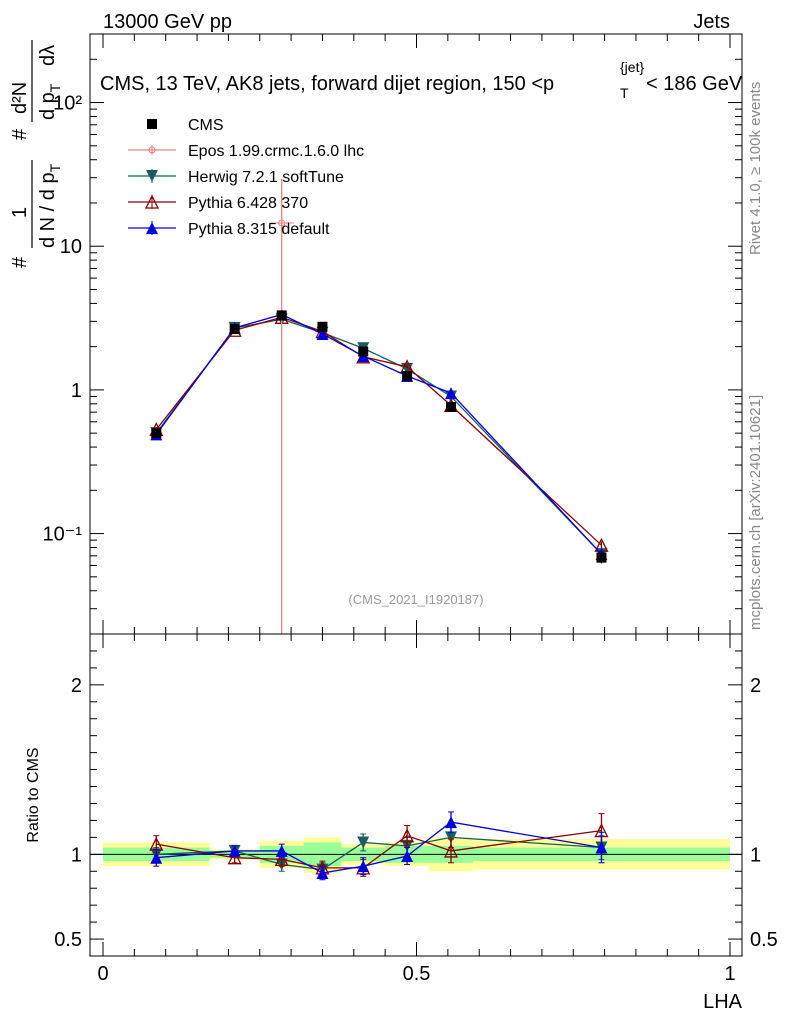  Describe the element at coordinates (102, 974) in the screenshot. I see `x-tick-label: 0` at that location.